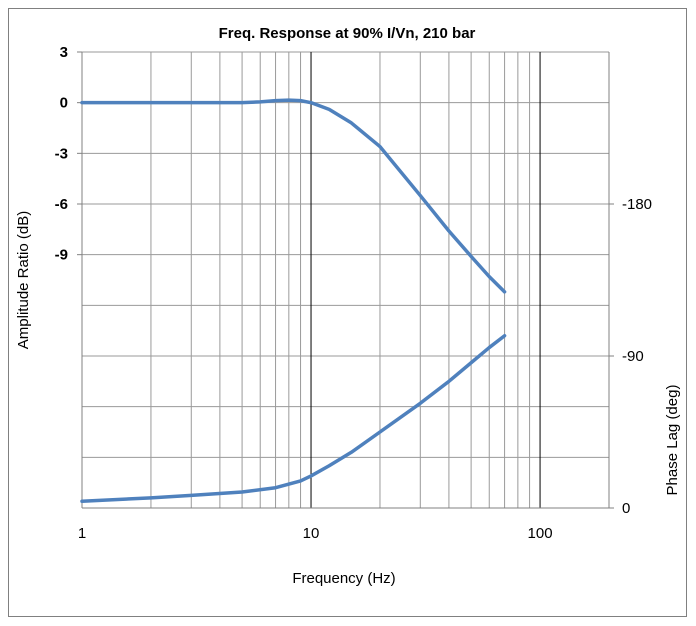 This screenshot has height=626, width=696. Describe the element at coordinates (23, 280) in the screenshot. I see `y-axis-left-title: Amplitude Ratio (dB)` at that location.